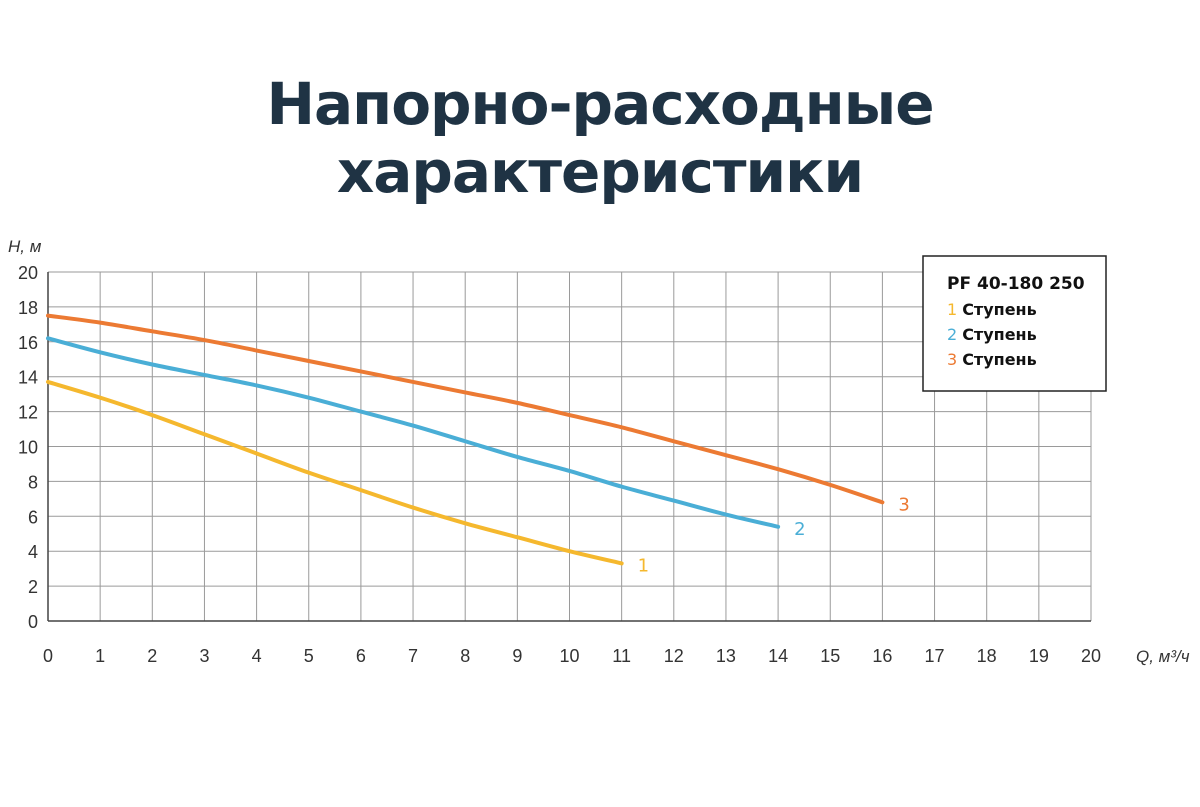  Describe the element at coordinates (33, 552) in the screenshot. I see `y-tick-label: 4` at that location.